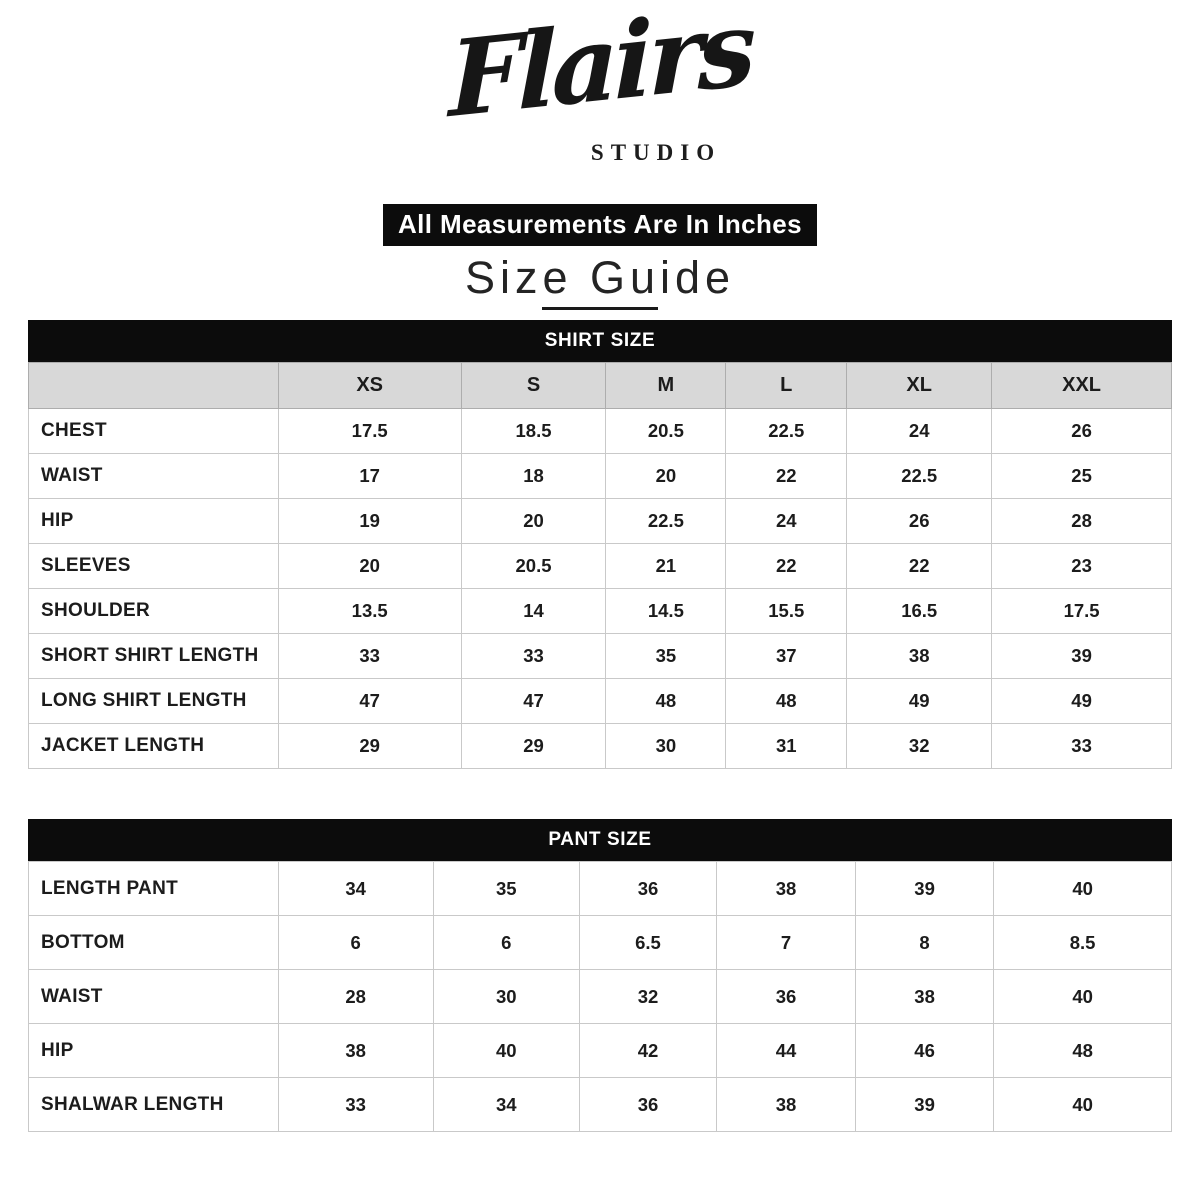  What do you see at coordinates (153, 566) in the screenshot?
I see `row-label-cell: SLEEVES` at bounding box center [153, 566].